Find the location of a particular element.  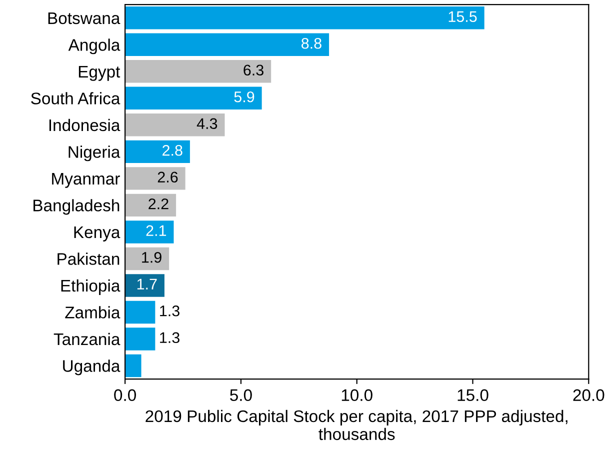

y-tick-label: Botswana is located at coordinates (84, 18).